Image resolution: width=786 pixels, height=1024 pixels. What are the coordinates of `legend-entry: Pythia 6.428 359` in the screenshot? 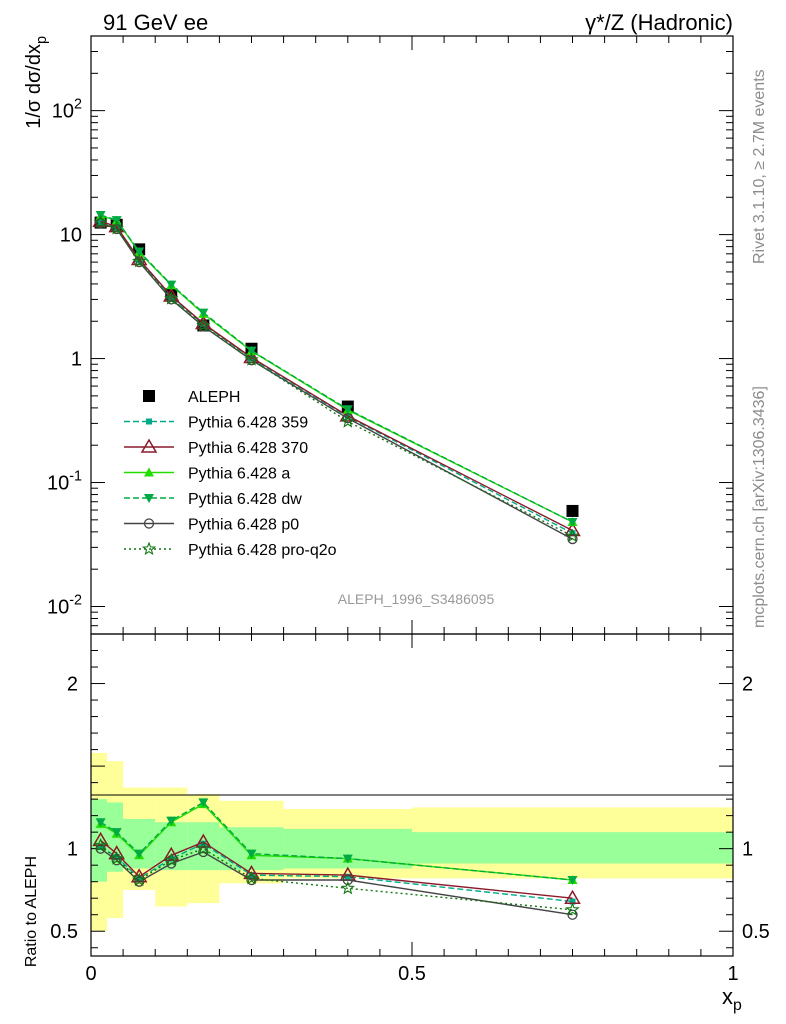 It's located at (216, 423).